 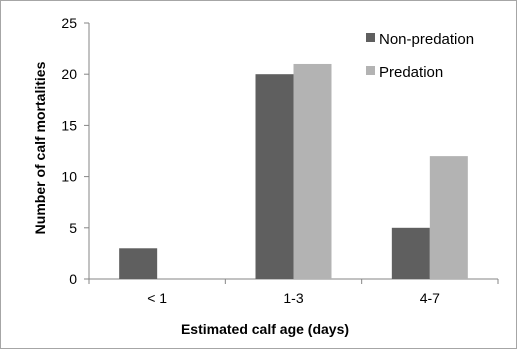 What do you see at coordinates (265, 329) in the screenshot?
I see `x-axis-title: Estimated calf age (days)` at bounding box center [265, 329].